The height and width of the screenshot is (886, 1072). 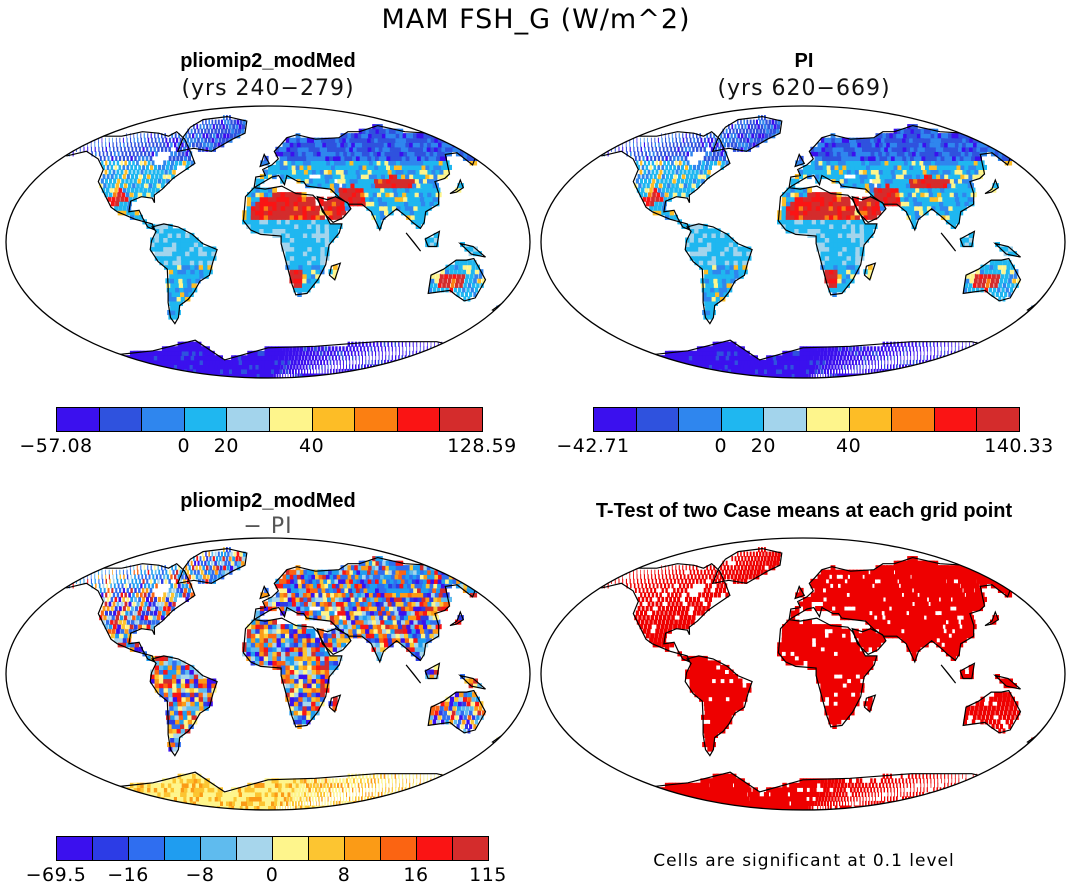 What do you see at coordinates (536, 19) in the screenshot?
I see `figure-title: MAM FSH_G (W/m^2)` at bounding box center [536, 19].